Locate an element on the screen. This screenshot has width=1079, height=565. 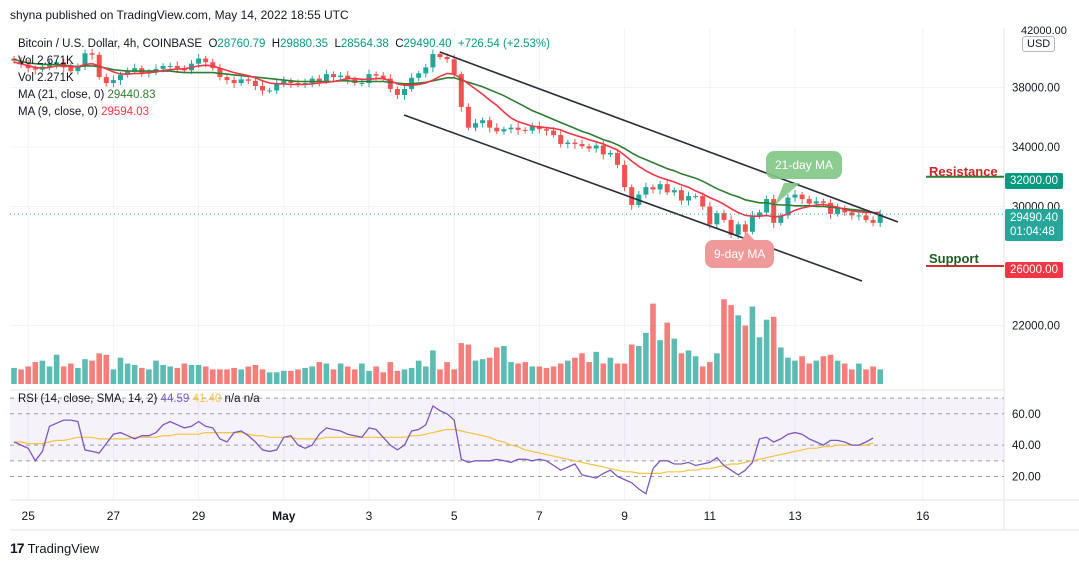
currency-selector: 42000.00 USD is located at coordinates (1044, 38).